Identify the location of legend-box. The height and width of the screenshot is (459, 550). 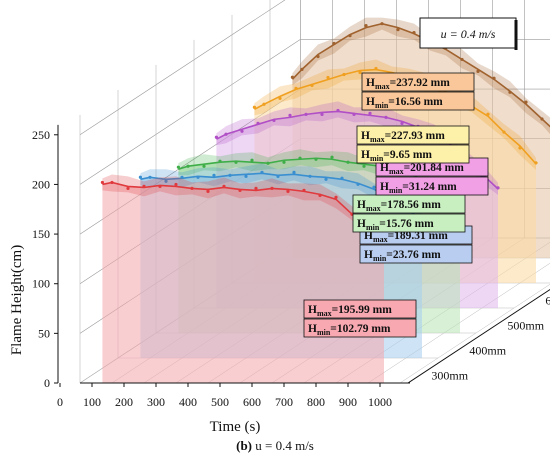
(468, 33).